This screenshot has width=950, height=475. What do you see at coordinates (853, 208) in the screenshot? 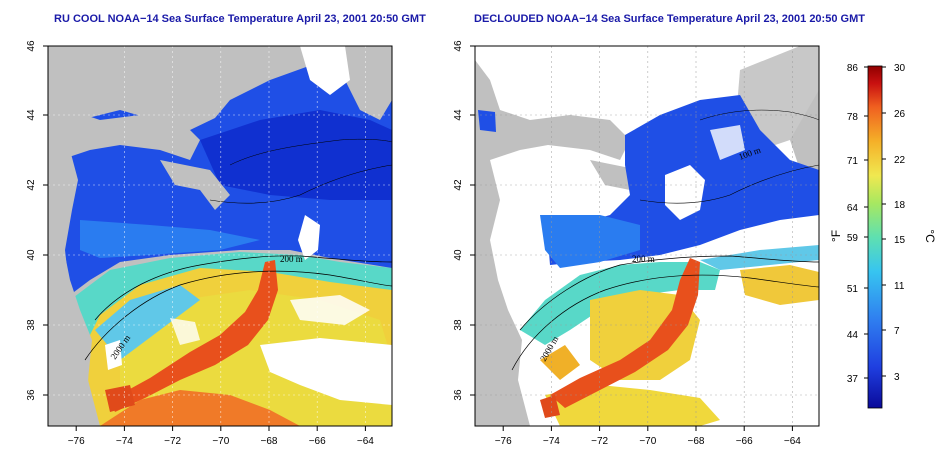
I see `colorbar-f-tick: 64` at bounding box center [853, 208].